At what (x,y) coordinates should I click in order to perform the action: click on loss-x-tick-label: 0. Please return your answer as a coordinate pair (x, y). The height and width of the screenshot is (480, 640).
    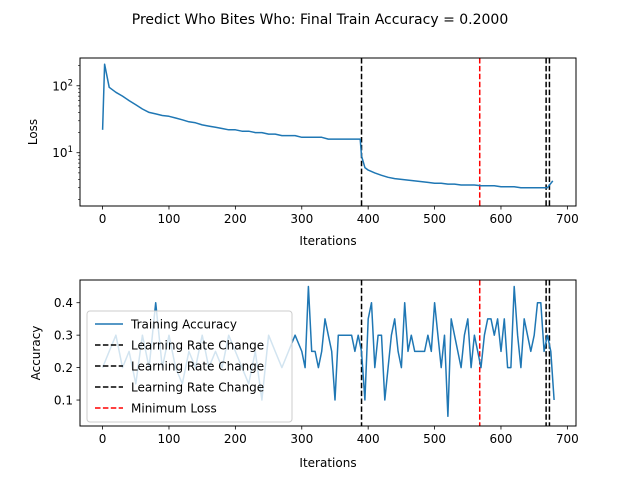
    Looking at the image, I should click on (103, 219).